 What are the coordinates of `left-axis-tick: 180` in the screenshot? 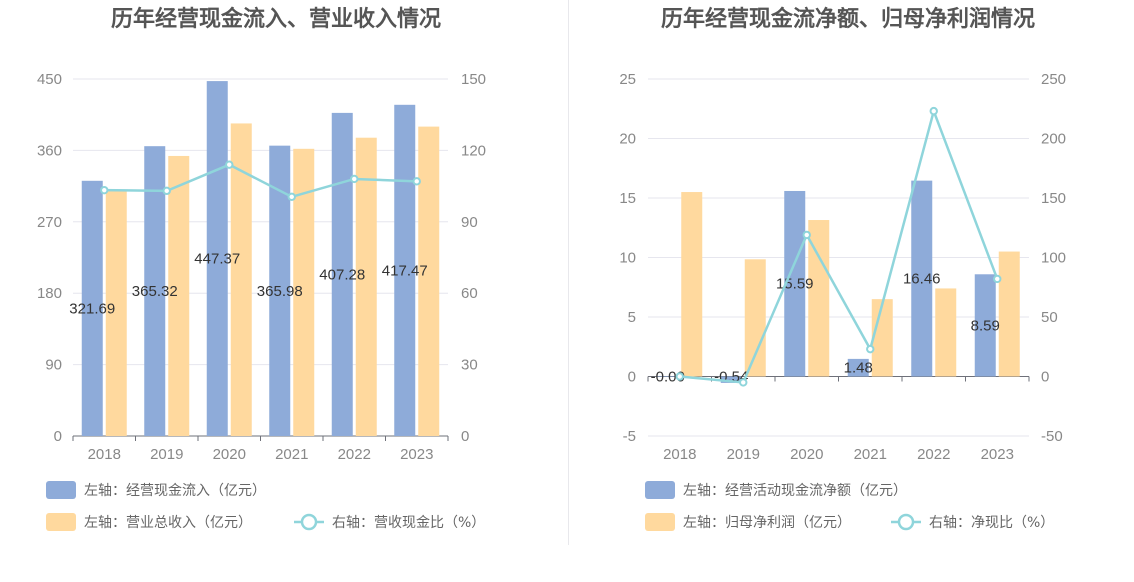 It's located at (49, 293).